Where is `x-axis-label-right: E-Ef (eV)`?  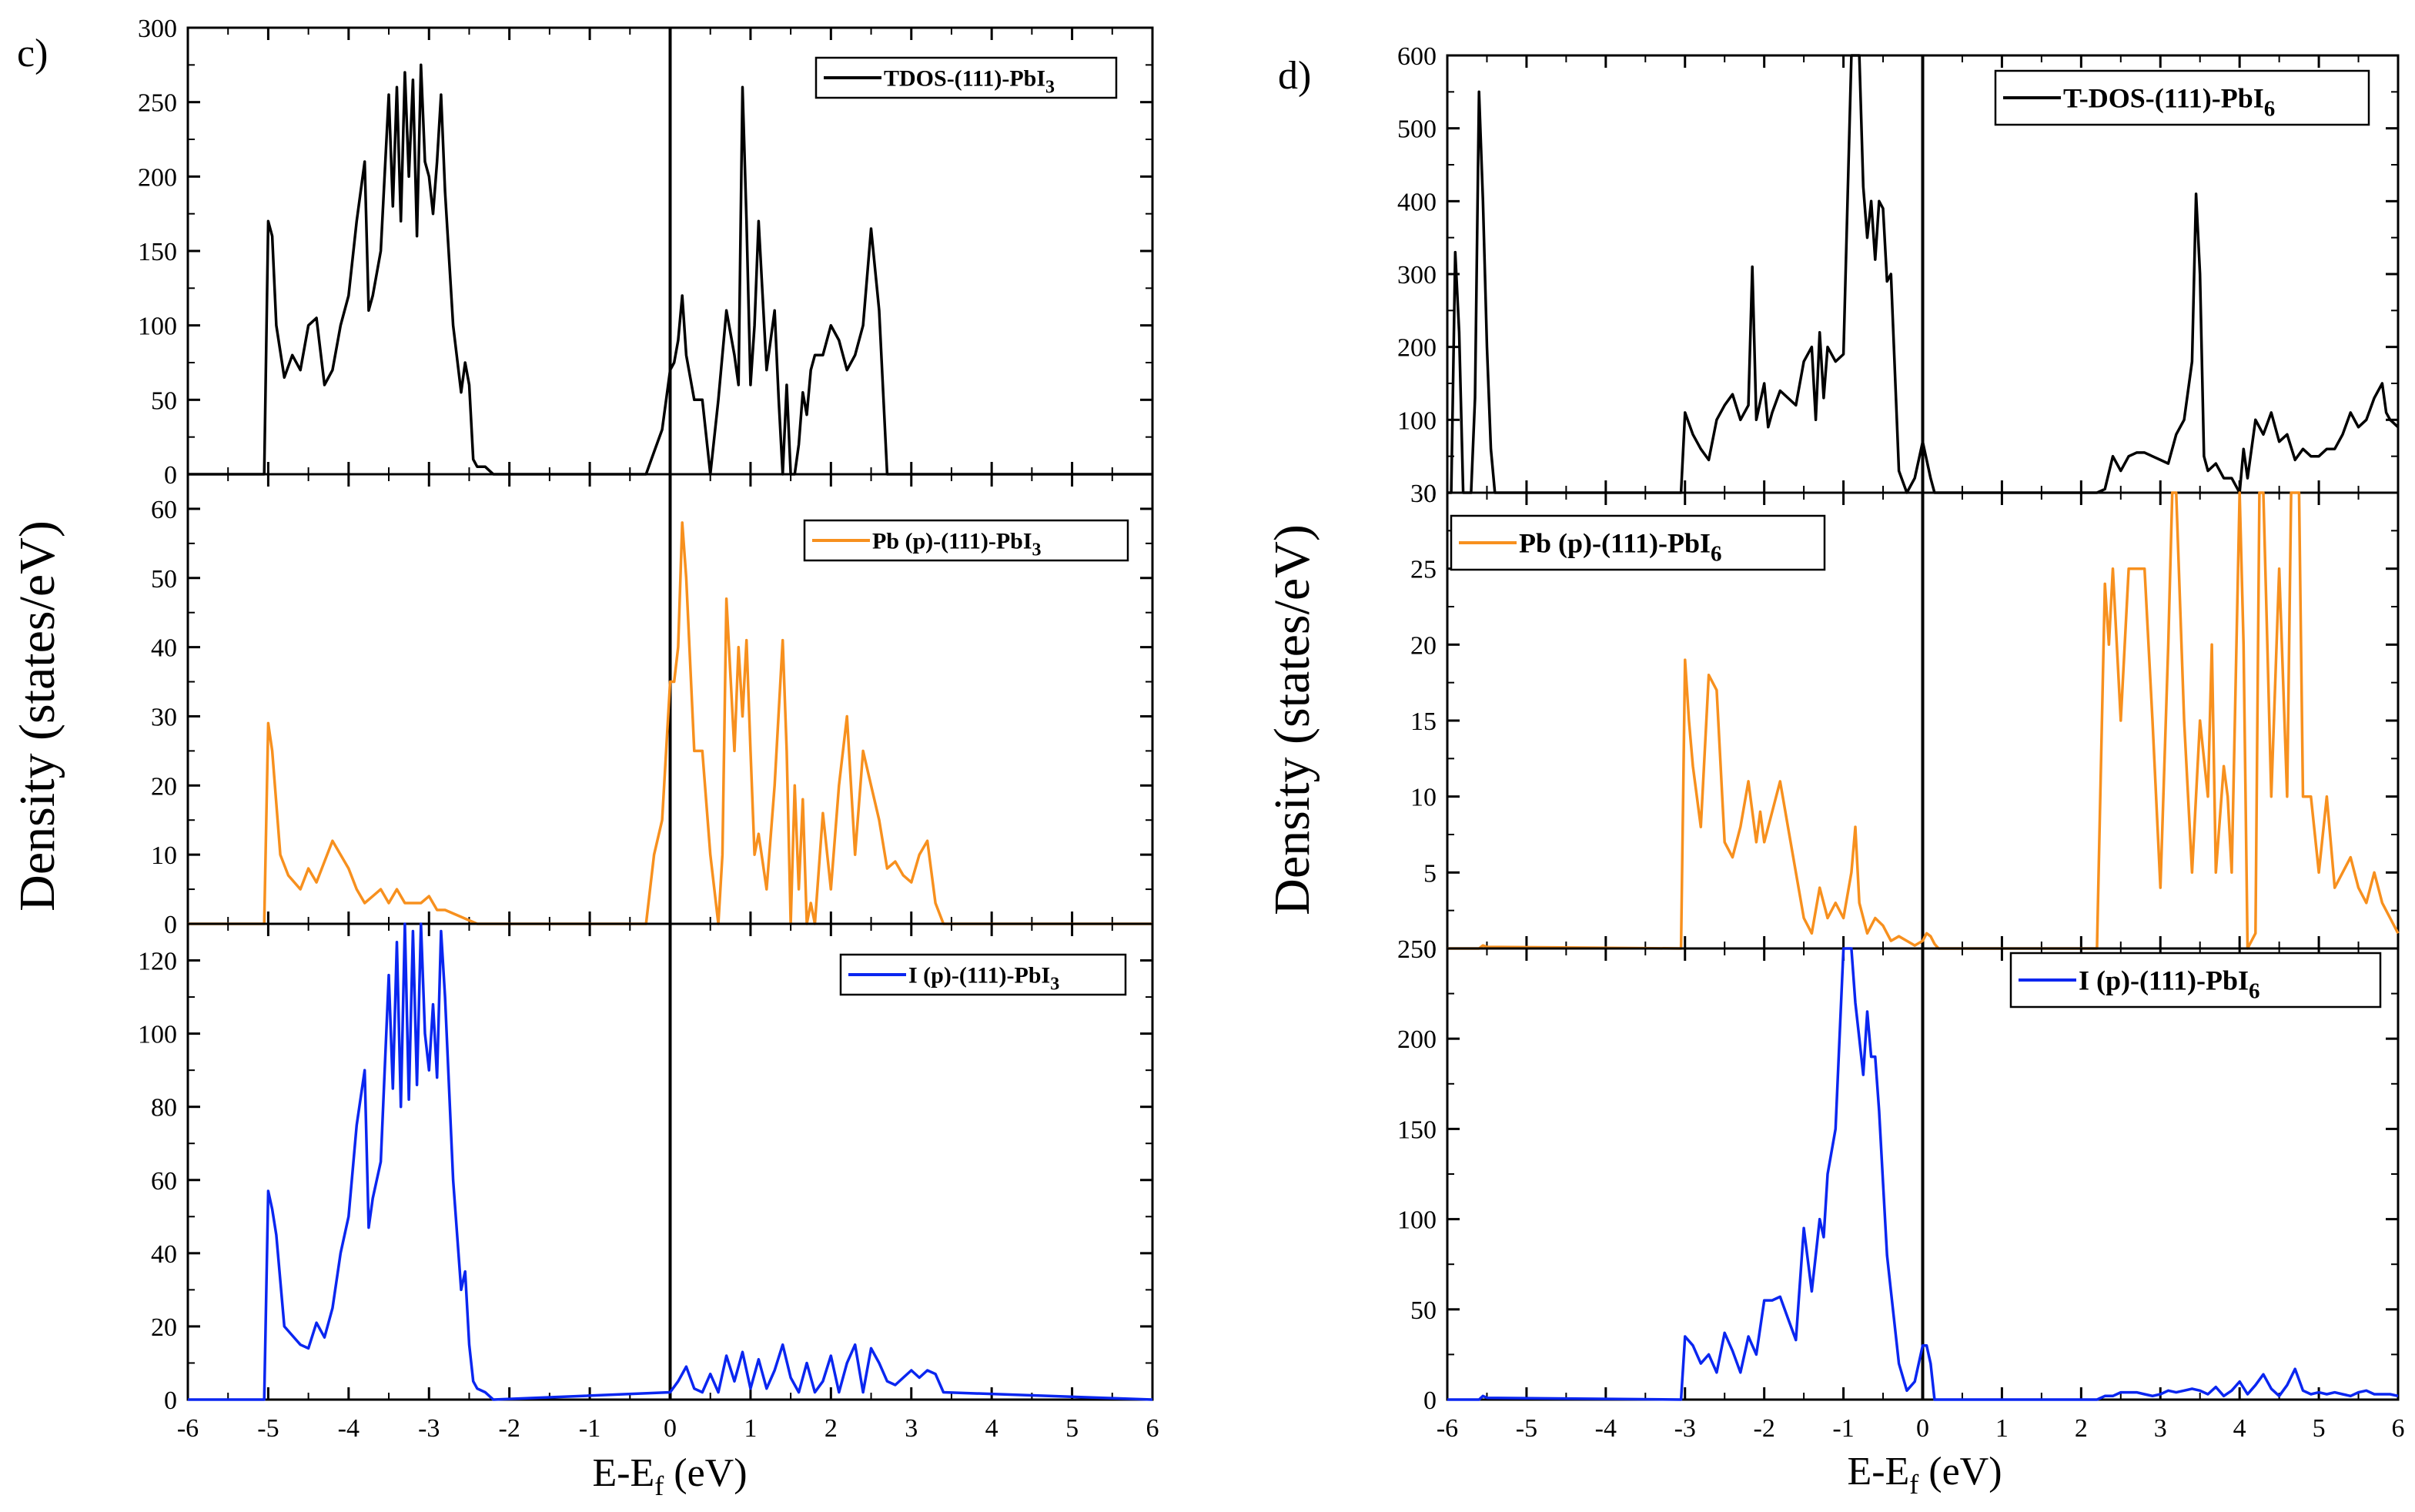 x-axis-label-right: E-Ef (eV) is located at coordinates (1924, 1475).